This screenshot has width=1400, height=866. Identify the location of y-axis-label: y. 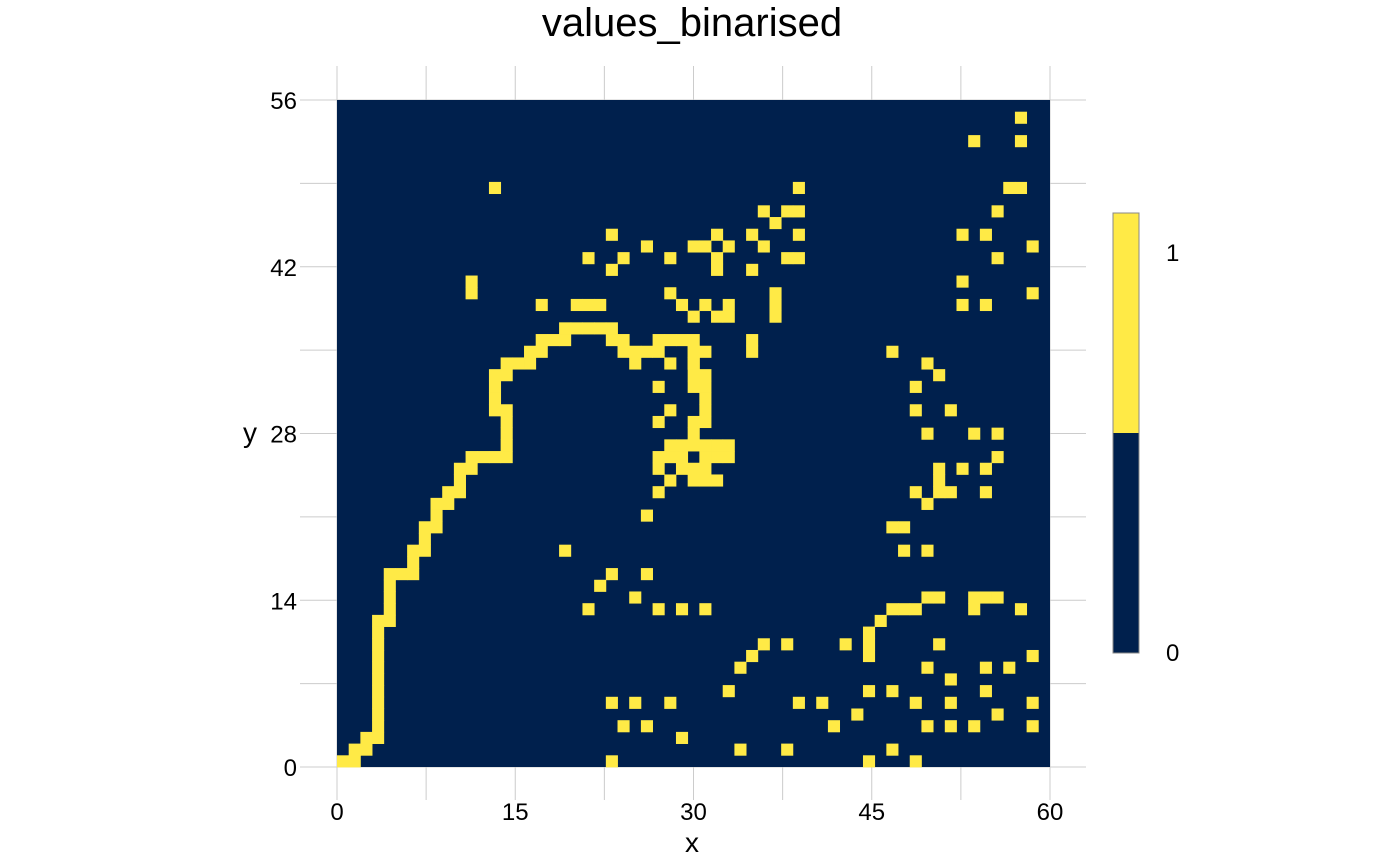
(250, 432).